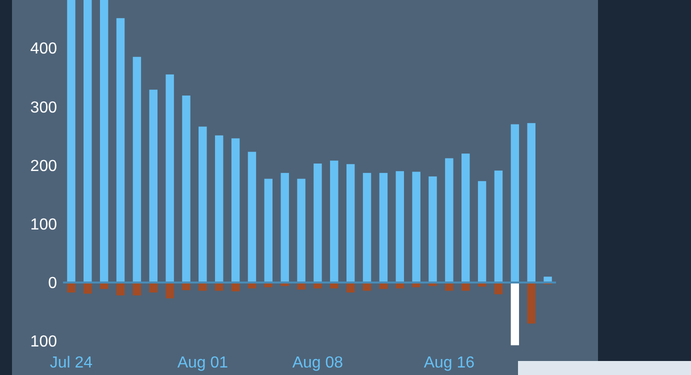 The height and width of the screenshot is (375, 691). Describe the element at coordinates (53, 283) in the screenshot. I see `y-tick-label: 0` at that location.